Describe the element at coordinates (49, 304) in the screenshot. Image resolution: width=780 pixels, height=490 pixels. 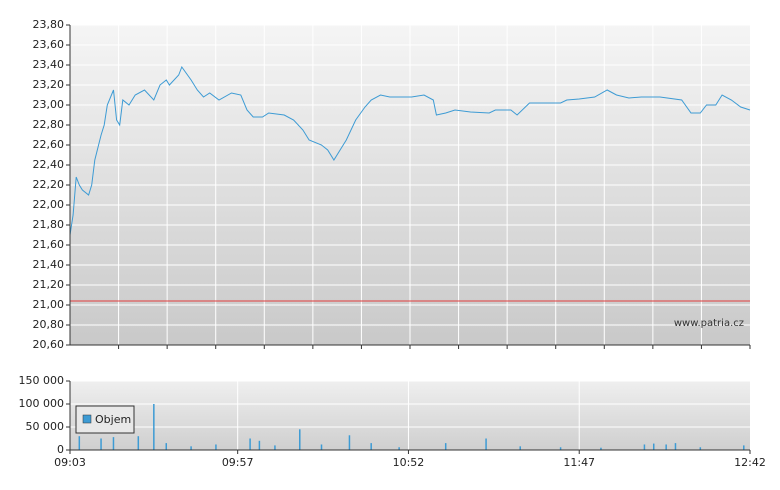
I see `y-tick-label: 21,00` at that location.